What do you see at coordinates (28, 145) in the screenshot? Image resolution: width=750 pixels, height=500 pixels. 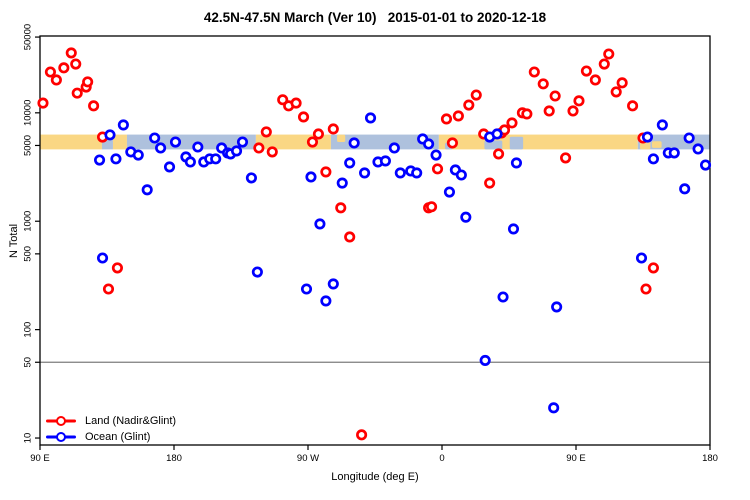 I see `y-tick-label: 5000` at bounding box center [28, 145].